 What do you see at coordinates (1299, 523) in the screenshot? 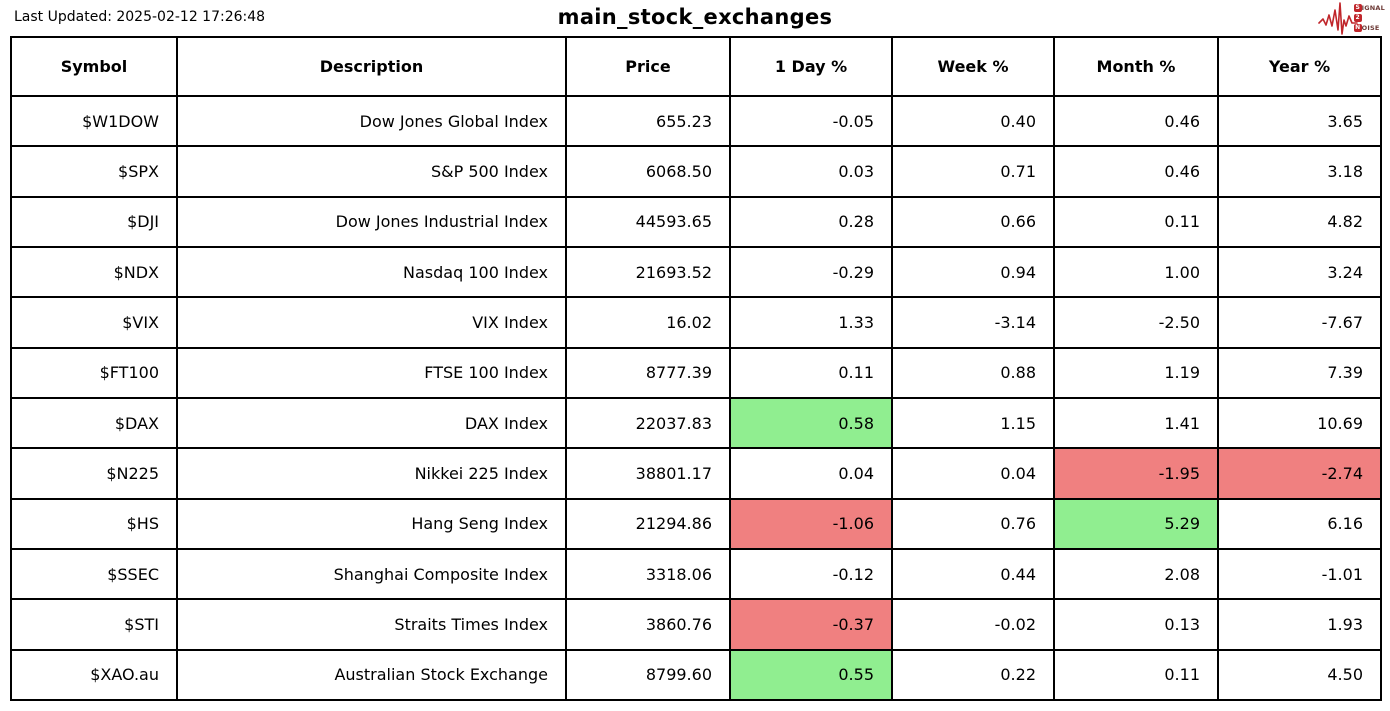
I see `cell-year-pct: 6.16` at bounding box center [1299, 523].